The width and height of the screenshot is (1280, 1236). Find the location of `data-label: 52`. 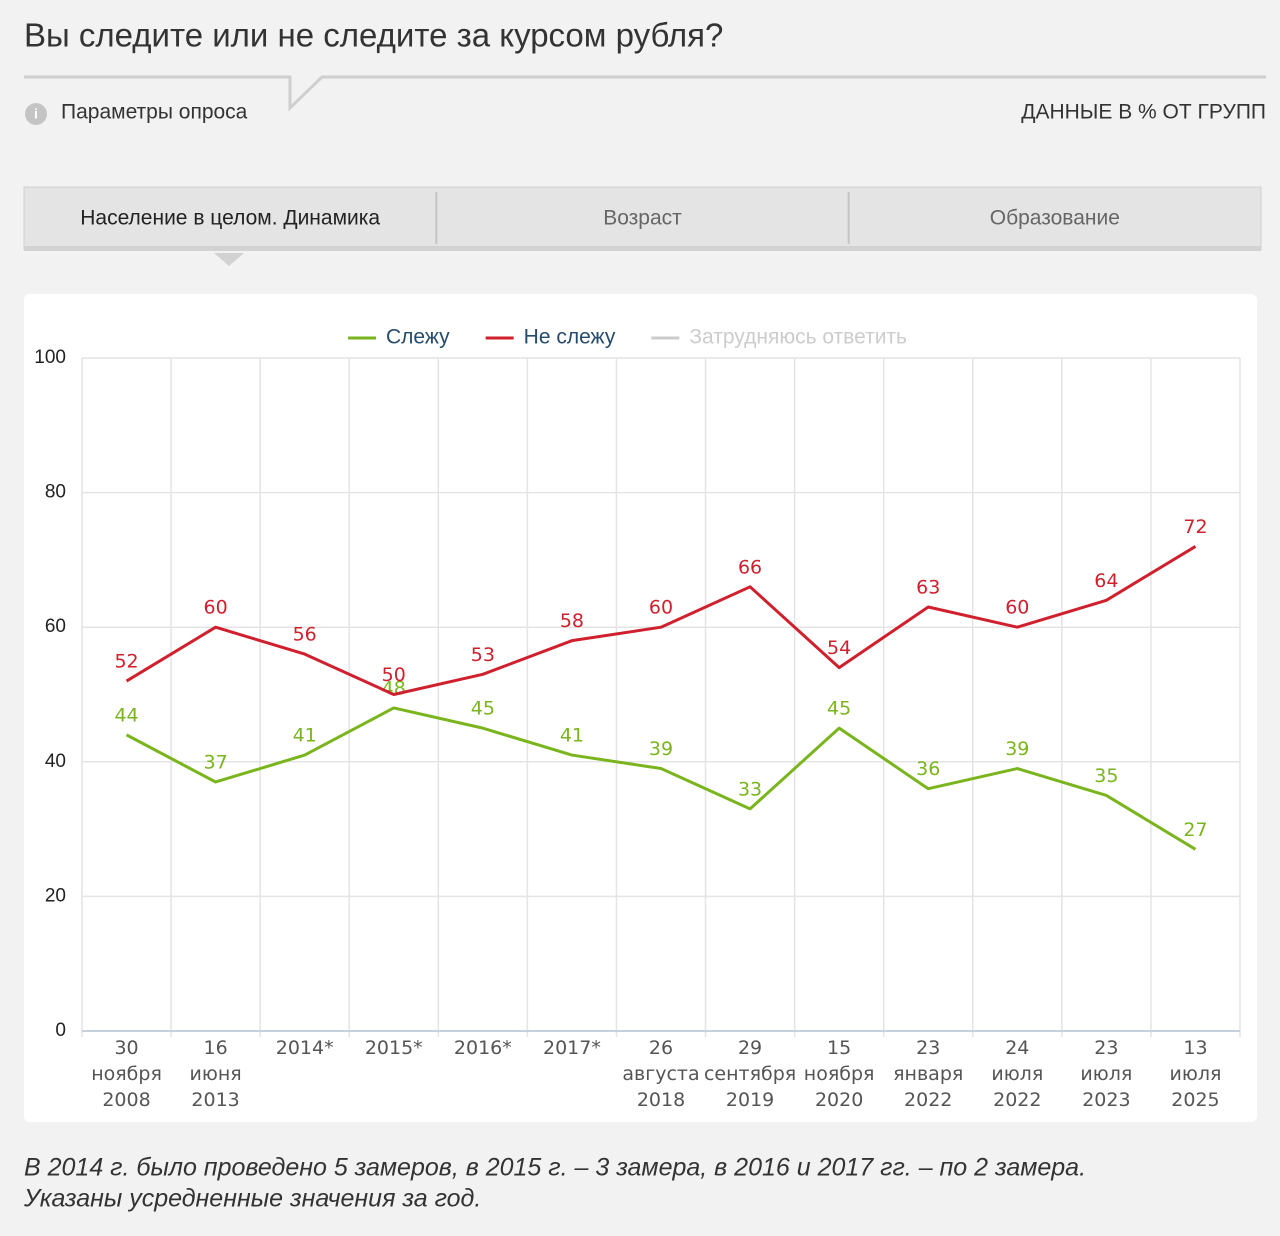

data-label: 52 is located at coordinates (126, 662).